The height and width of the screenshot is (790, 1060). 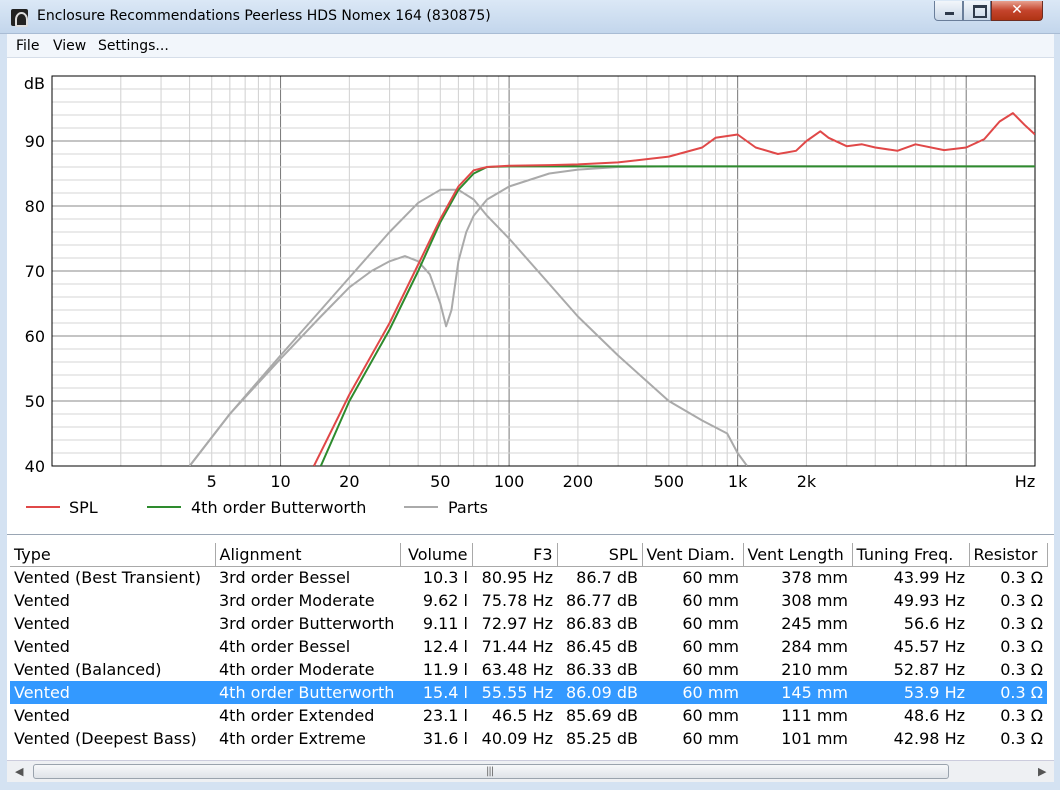 I want to click on menu-file: File, so click(x=28, y=46).